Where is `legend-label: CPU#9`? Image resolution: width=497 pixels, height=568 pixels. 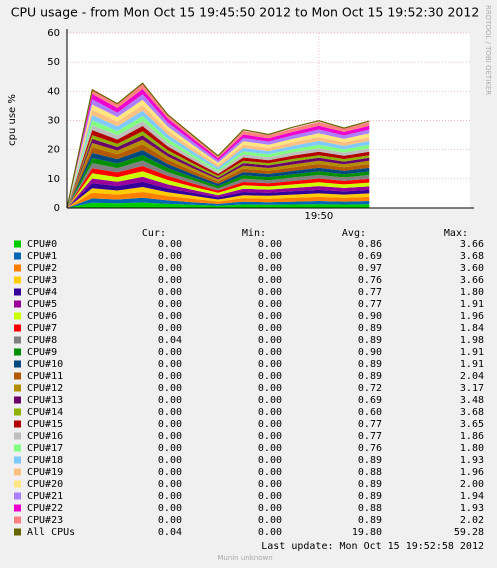
legend-label: CPU#9 is located at coordinates (42, 352).